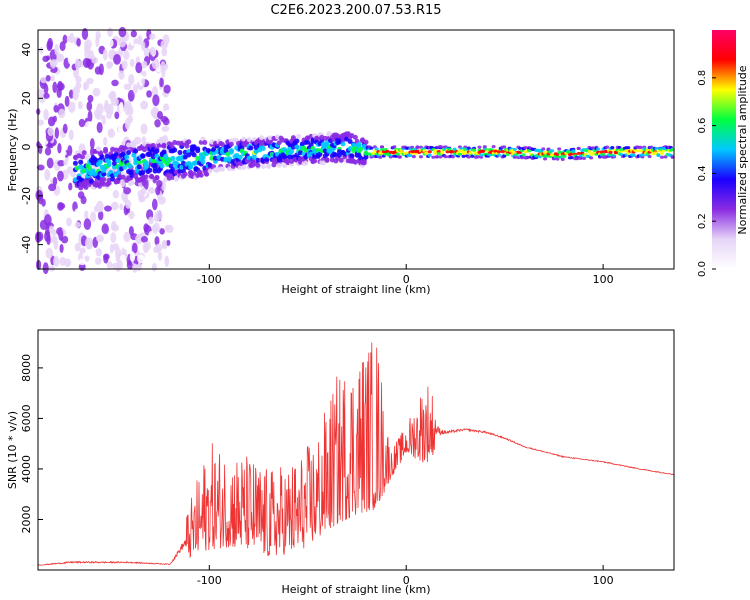 Image resolution: width=750 pixels, height=600 pixels. What do you see at coordinates (406, 279) in the screenshot?
I see `x-tick-label: 0` at bounding box center [406, 279].